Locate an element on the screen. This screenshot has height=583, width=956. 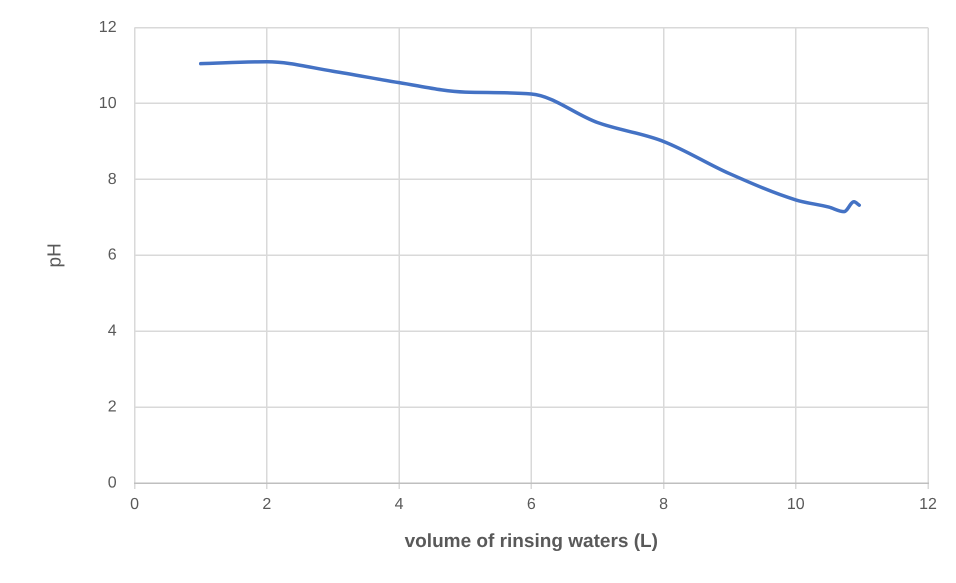
x-tick-label: 12 is located at coordinates (928, 505).